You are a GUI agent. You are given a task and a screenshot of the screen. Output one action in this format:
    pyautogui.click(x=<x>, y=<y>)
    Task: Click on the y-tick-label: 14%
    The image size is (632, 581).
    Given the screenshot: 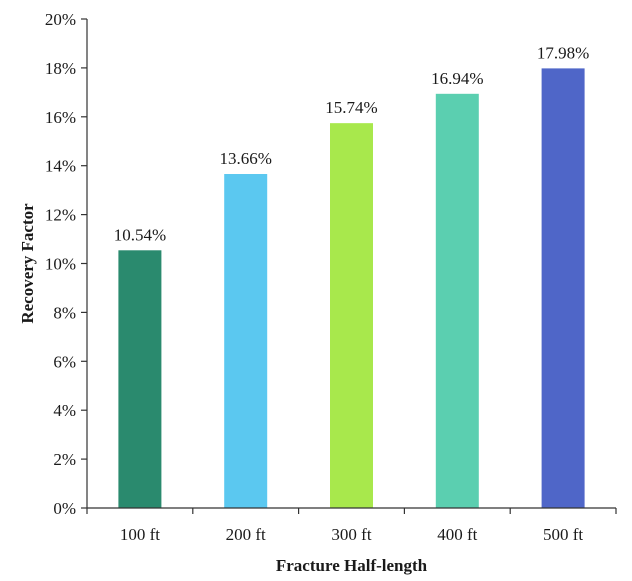 What is the action you would take?
    pyautogui.click(x=60, y=166)
    